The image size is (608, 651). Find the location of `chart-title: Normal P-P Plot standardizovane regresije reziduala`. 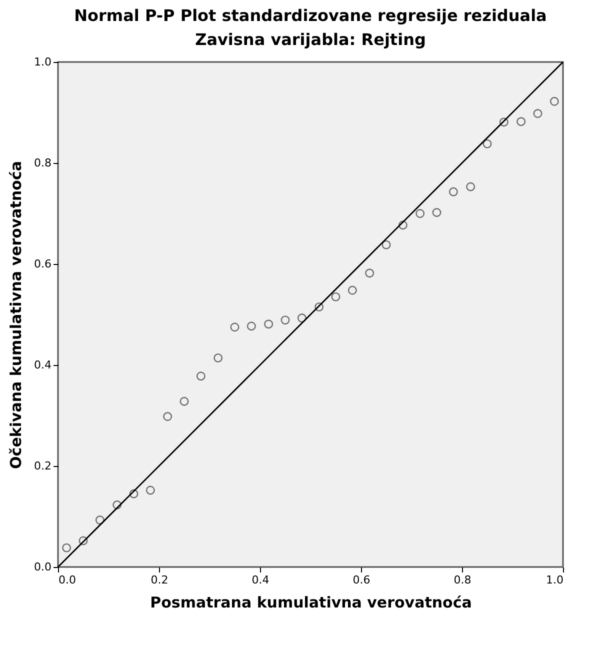

chart-title: Normal P-P Plot standardizovane regresije reziduala is located at coordinates (310, 15).